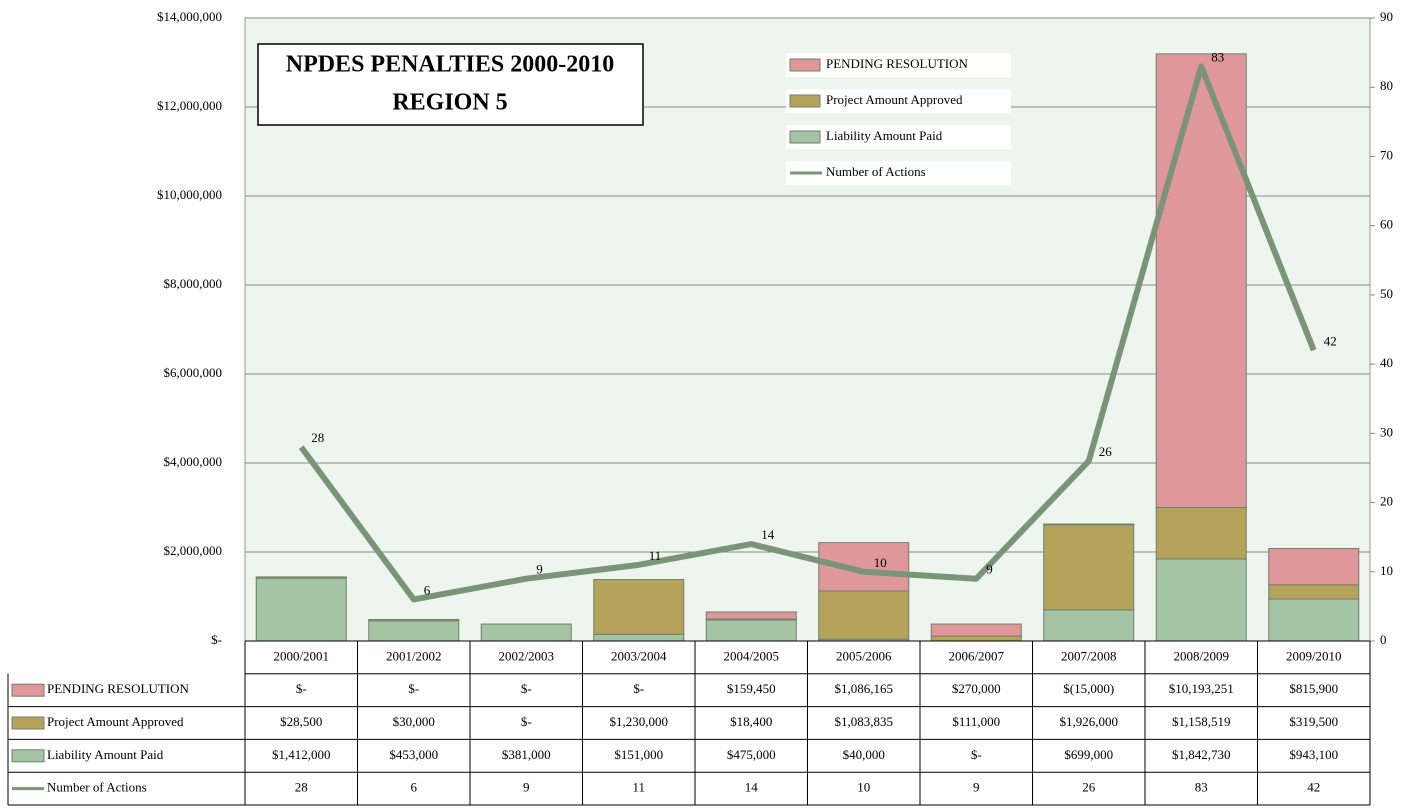 This screenshot has width=1421, height=810. What do you see at coordinates (1313, 754) in the screenshot?
I see `table-cell: $943,100` at bounding box center [1313, 754].